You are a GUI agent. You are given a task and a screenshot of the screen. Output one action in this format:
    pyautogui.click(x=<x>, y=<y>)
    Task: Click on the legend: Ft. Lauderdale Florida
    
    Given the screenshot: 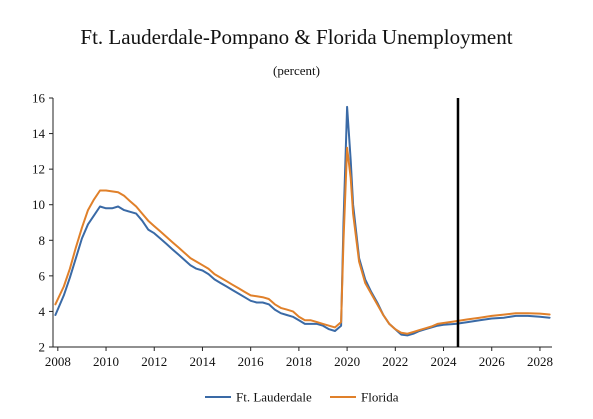 What is the action you would take?
    pyautogui.click(x=302, y=397)
    